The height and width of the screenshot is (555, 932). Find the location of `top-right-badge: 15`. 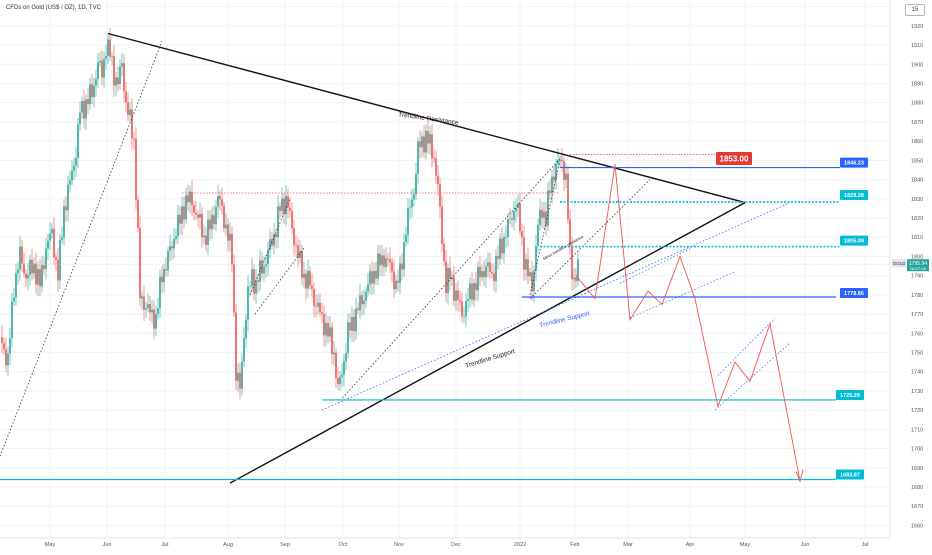

top-right-badge: 15 is located at coordinates (915, 10).